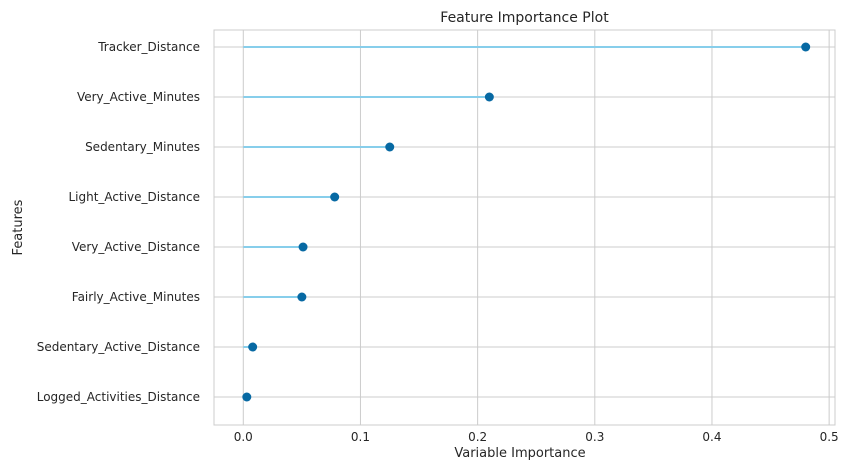 The image size is (845, 468). Describe the element at coordinates (519, 453) in the screenshot. I see `x-axis-label: Variable Importance` at that location.